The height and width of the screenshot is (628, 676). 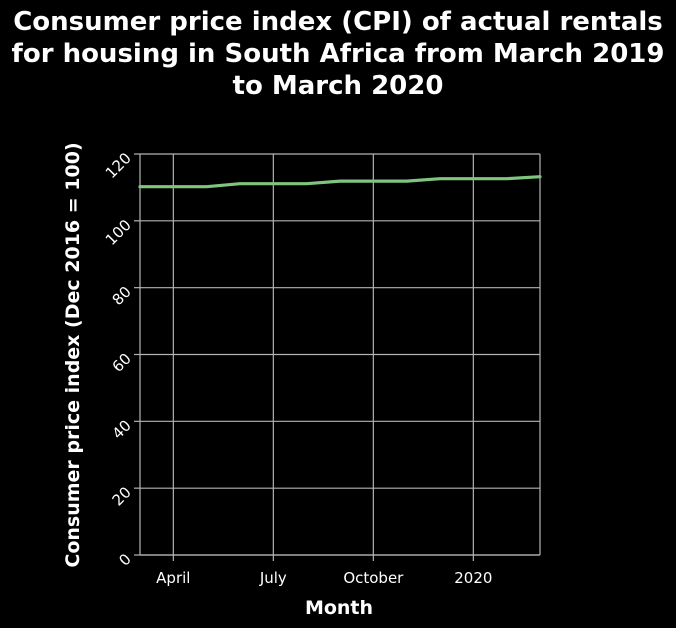 I want to click on x-axis-title: Month, so click(x=339, y=608).